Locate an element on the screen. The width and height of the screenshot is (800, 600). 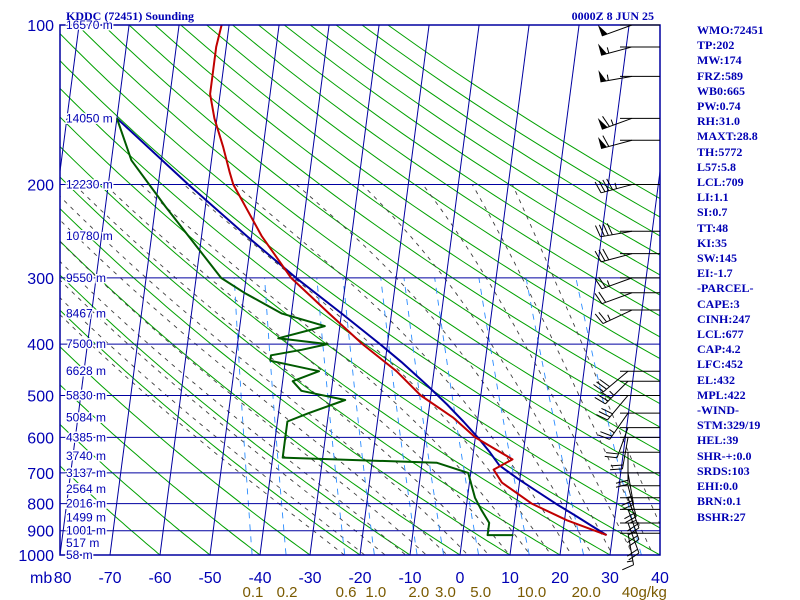
height-label: 517 m is located at coordinates (82, 543).